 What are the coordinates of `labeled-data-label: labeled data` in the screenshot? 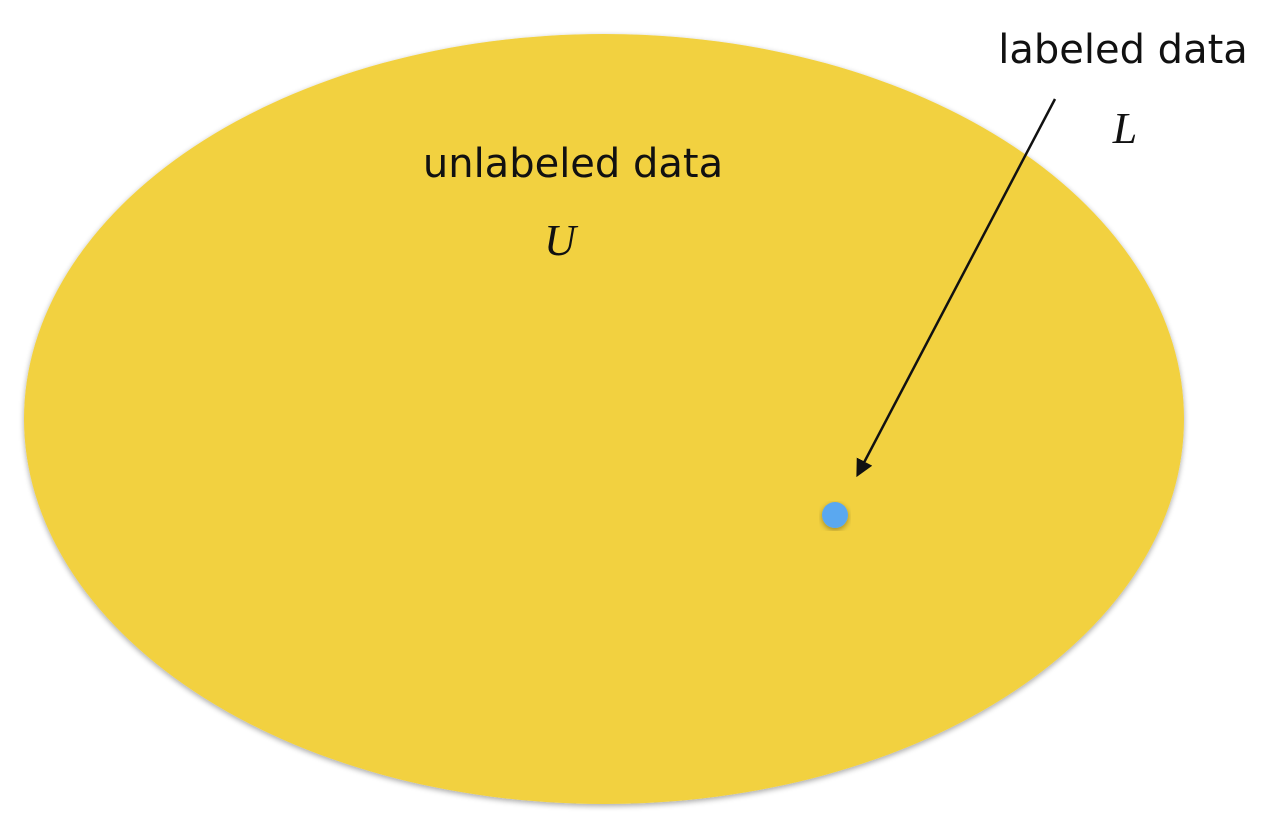 It's located at (1123, 50).